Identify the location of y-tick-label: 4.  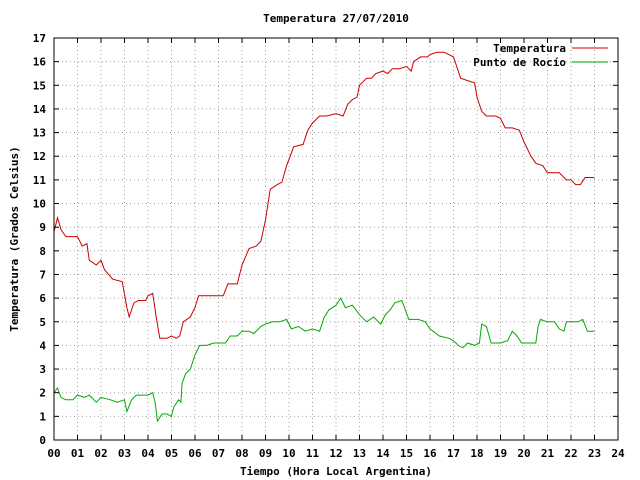
(42, 345).